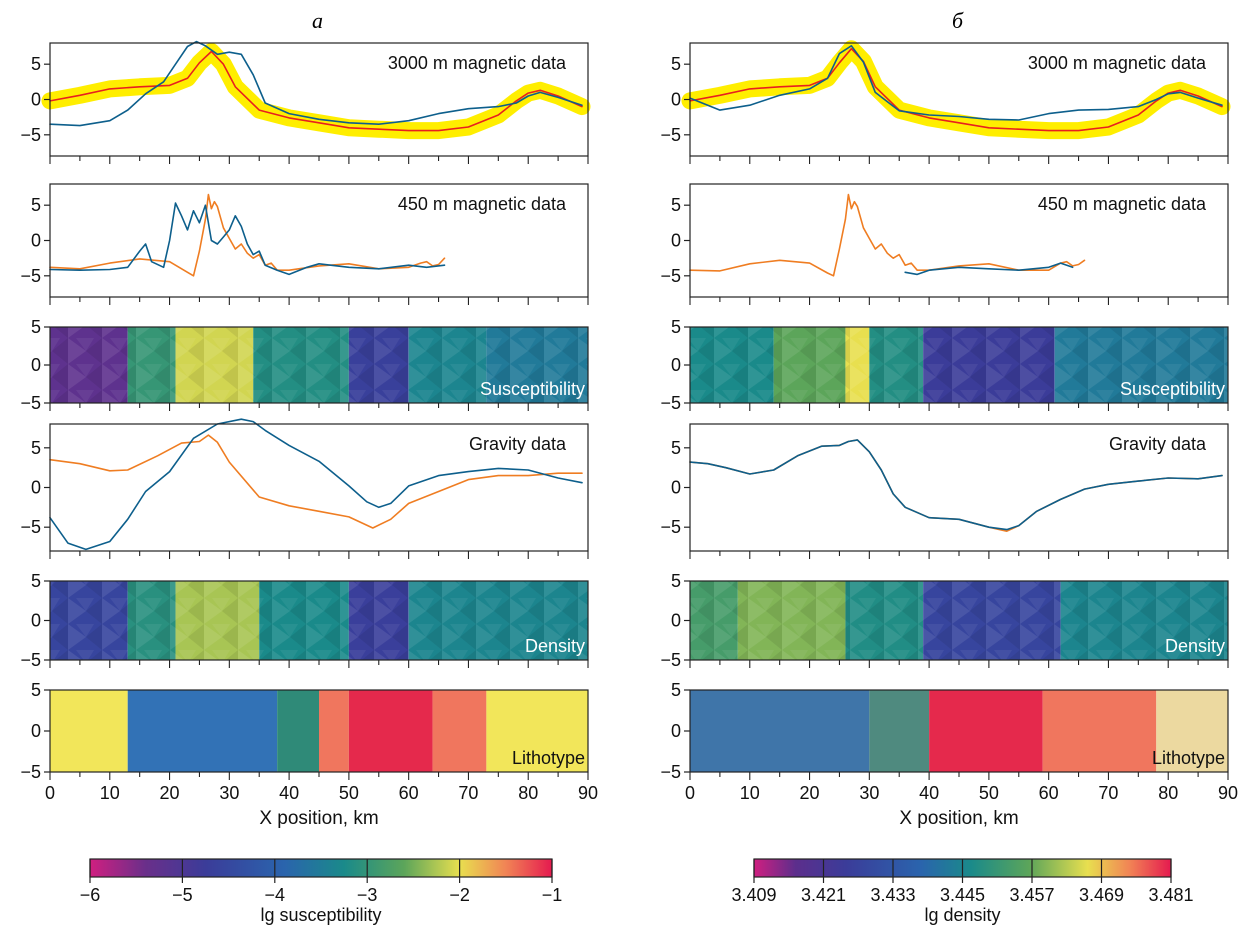 Image resolution: width=1244 pixels, height=934 pixels. What do you see at coordinates (670, 527) in the screenshot?
I see `panel-8-ytick-label: −5` at bounding box center [670, 527].